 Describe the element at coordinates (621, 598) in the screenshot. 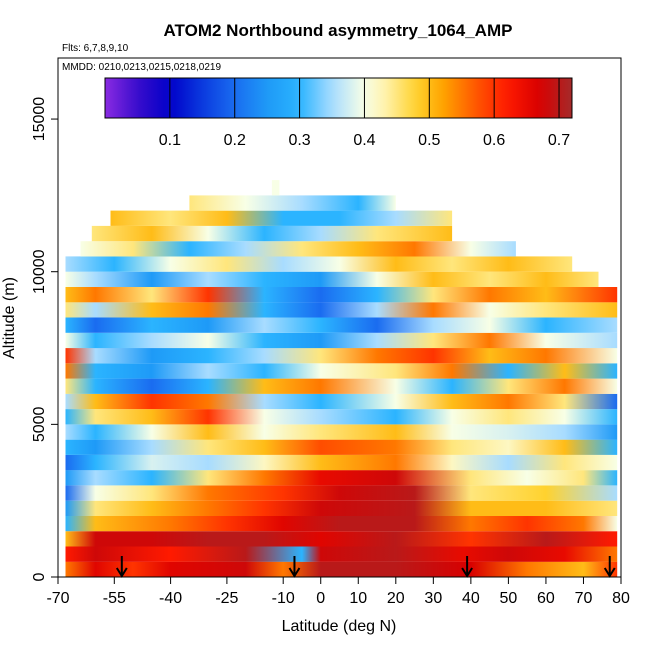

I see `x-tick-label: 80` at that location.